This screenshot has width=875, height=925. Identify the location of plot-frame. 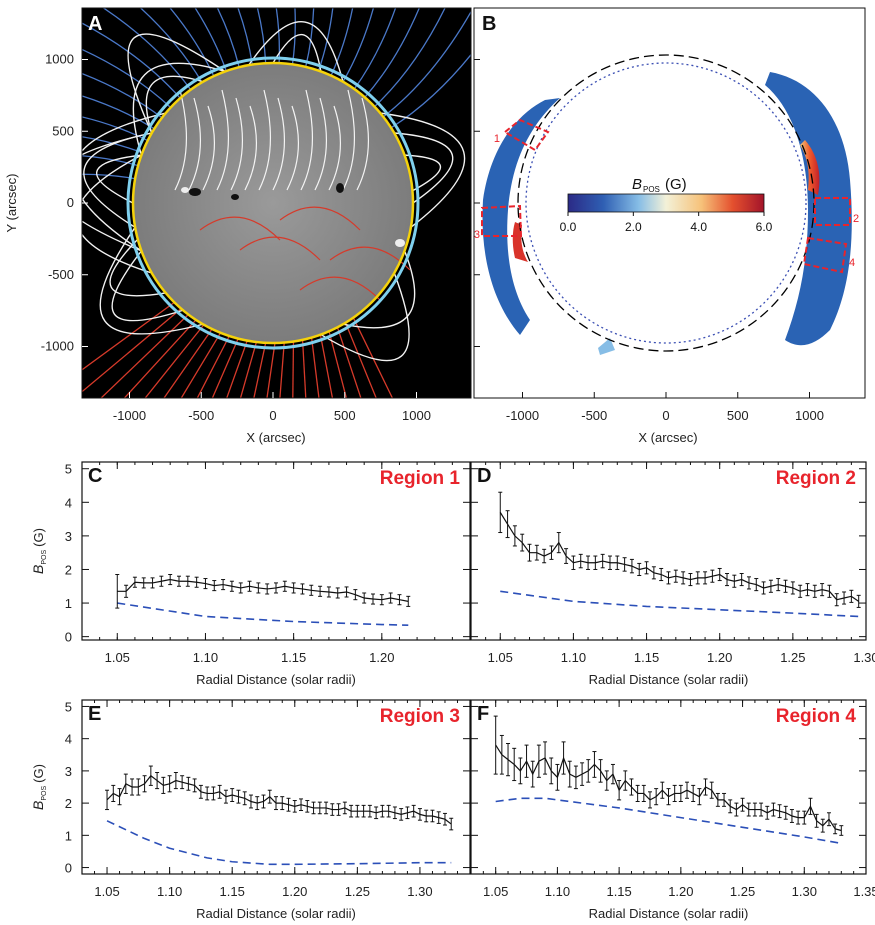
(276, 787).